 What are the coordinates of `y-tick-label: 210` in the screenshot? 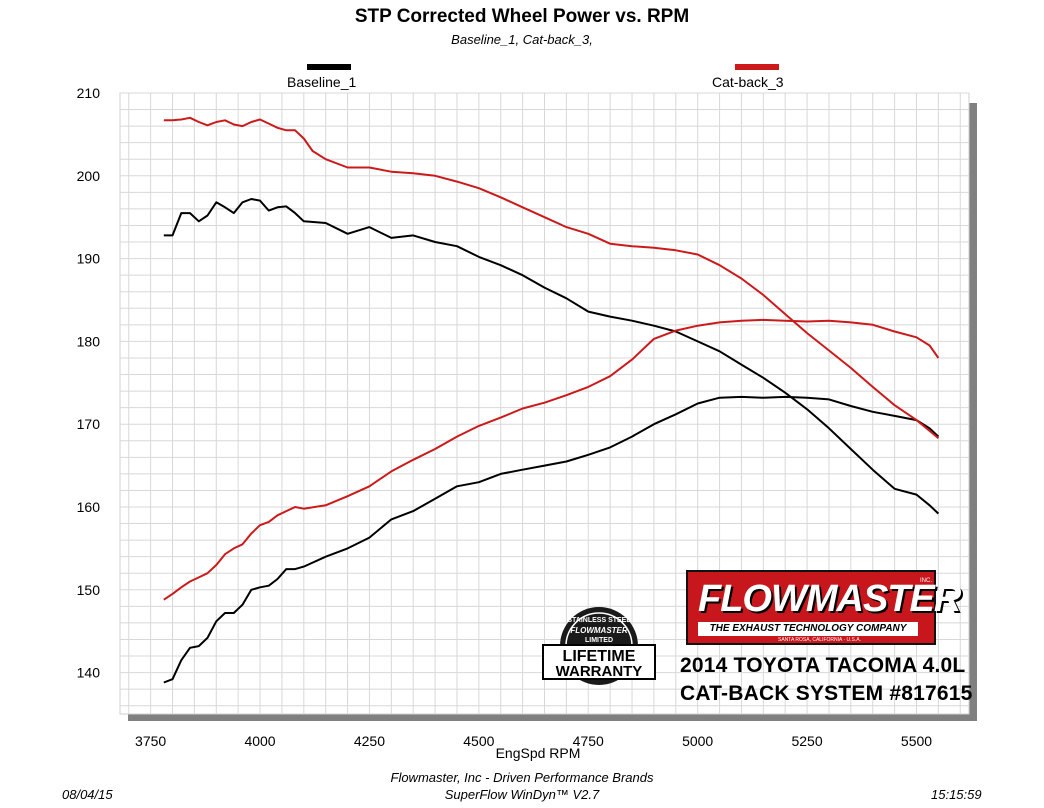 It's located at (89, 93).